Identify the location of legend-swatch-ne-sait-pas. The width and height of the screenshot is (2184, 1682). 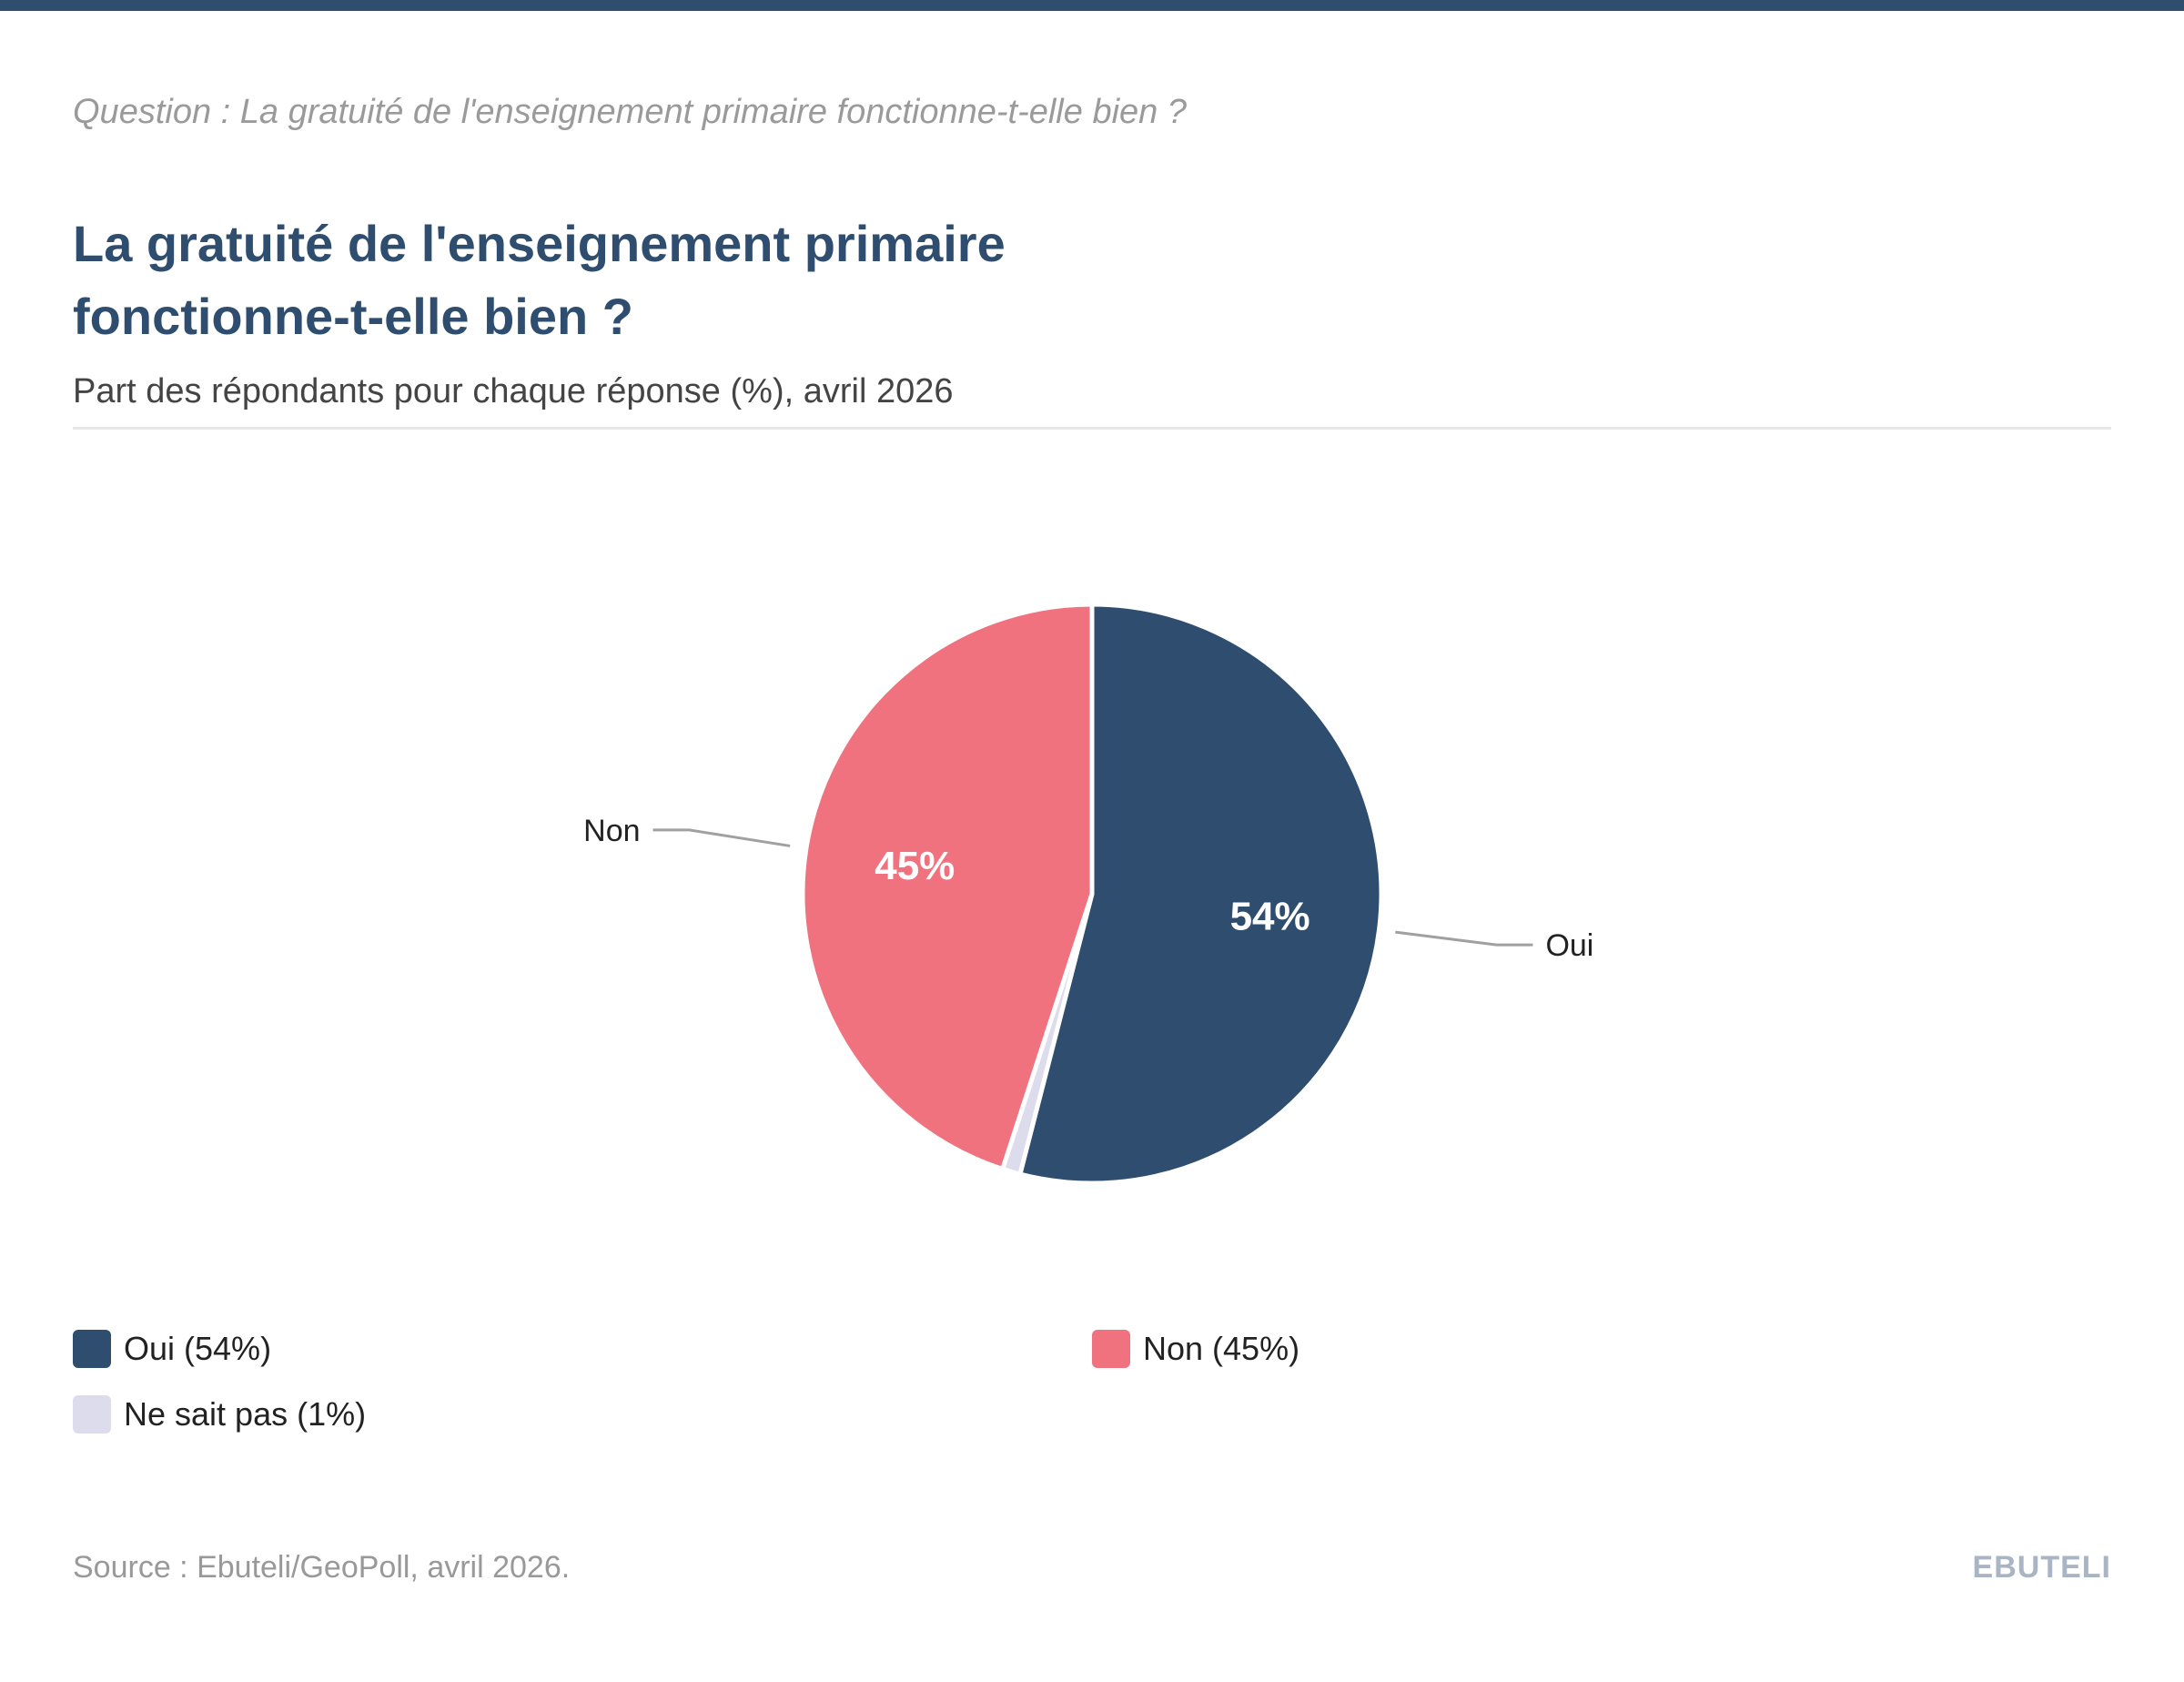
(92, 1415).